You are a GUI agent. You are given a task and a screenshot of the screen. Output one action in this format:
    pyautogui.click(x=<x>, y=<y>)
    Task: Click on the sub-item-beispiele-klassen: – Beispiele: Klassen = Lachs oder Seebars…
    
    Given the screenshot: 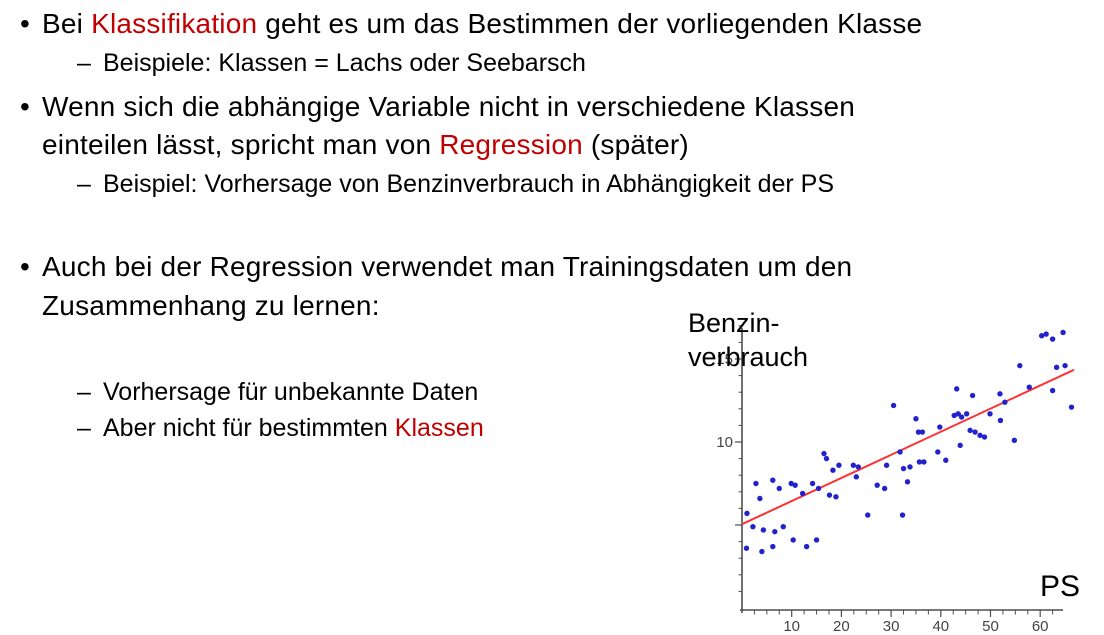 What is the action you would take?
    pyautogui.click(x=331, y=63)
    